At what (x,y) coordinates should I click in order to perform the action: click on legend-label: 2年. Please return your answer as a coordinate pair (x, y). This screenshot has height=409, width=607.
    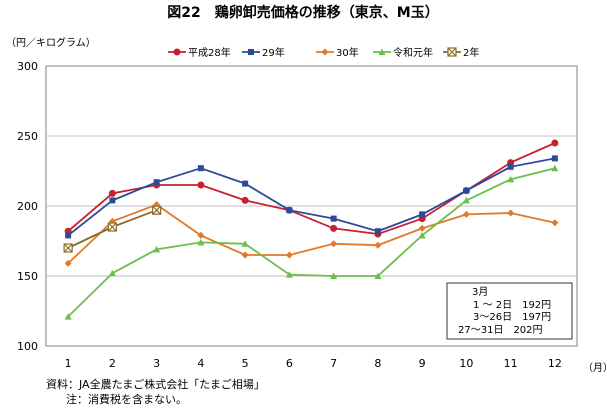
    Looking at the image, I should click on (471, 52).